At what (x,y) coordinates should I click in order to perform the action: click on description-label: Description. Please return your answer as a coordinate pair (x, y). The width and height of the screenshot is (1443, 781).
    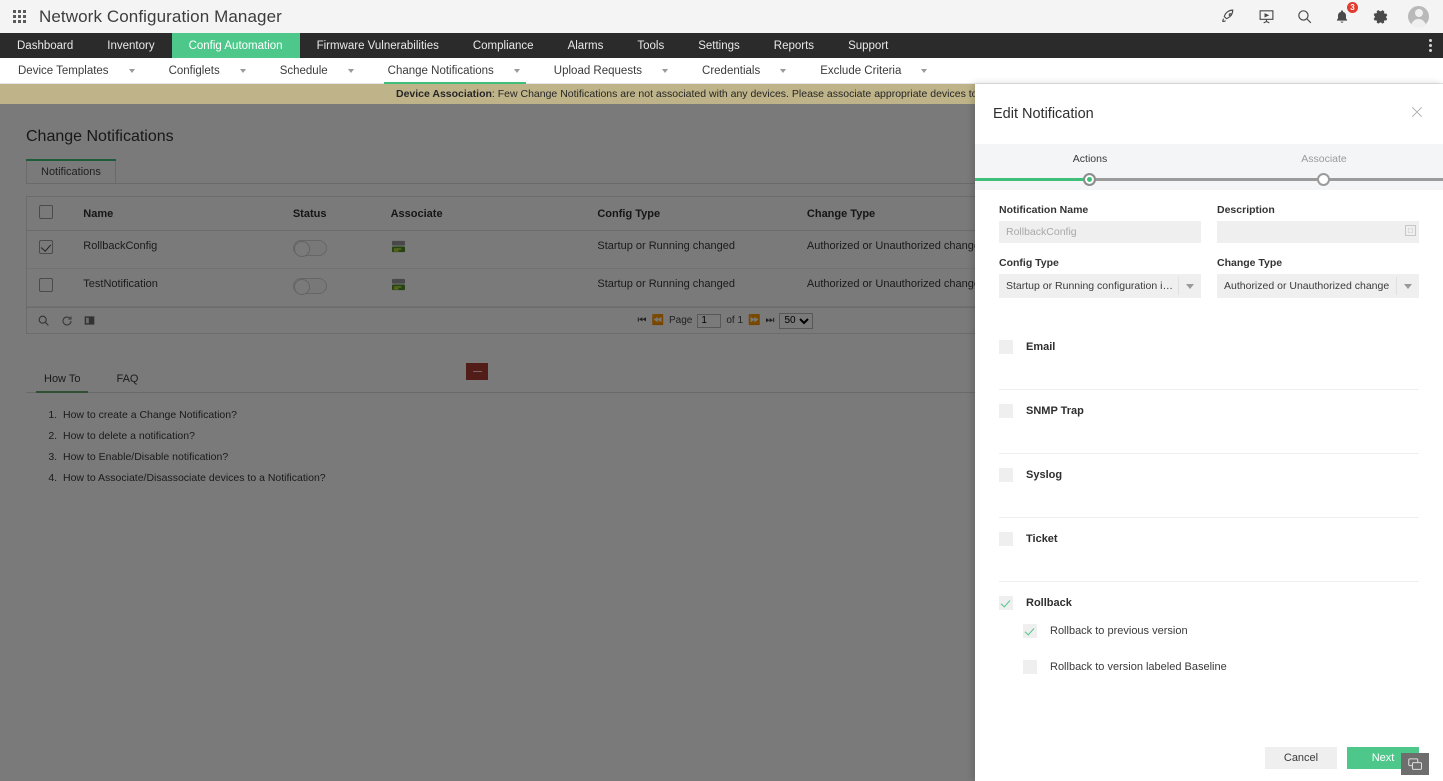
    Looking at the image, I should click on (1246, 210).